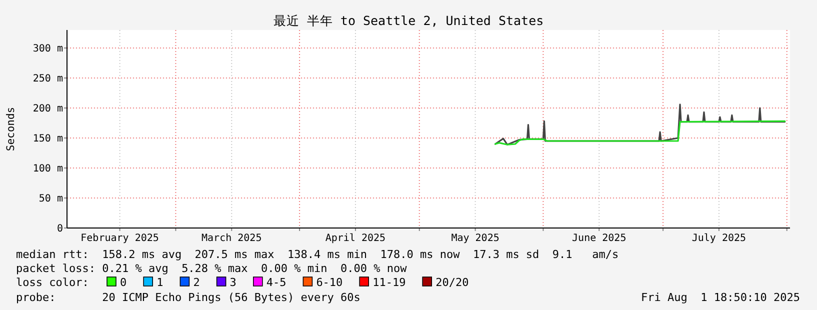  What do you see at coordinates (719, 238) in the screenshot?
I see `x-tick-label: July 2025` at bounding box center [719, 238].